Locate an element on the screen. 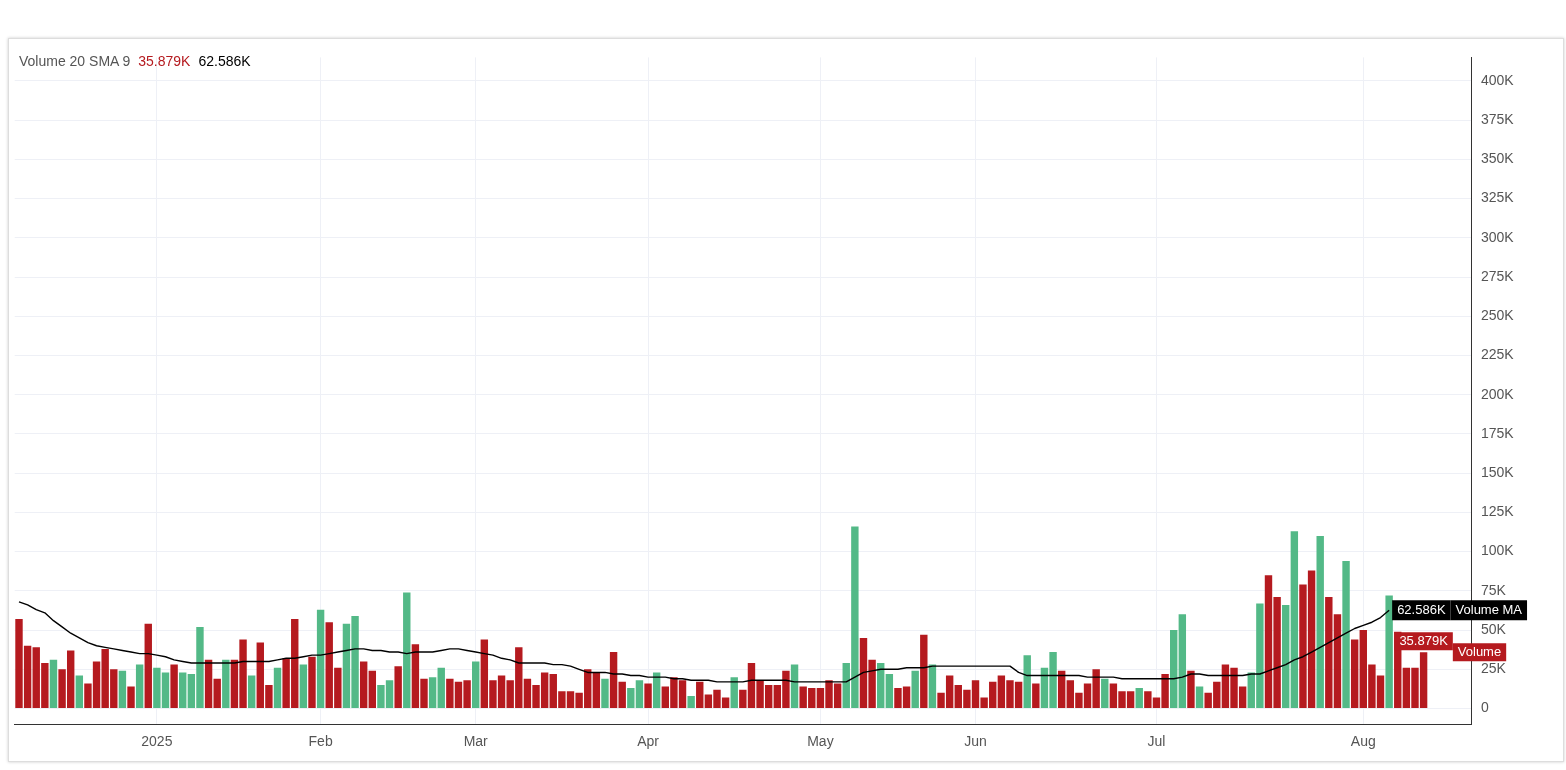 This screenshot has width=1566, height=770. y-tick-label: 175K is located at coordinates (1498, 432).